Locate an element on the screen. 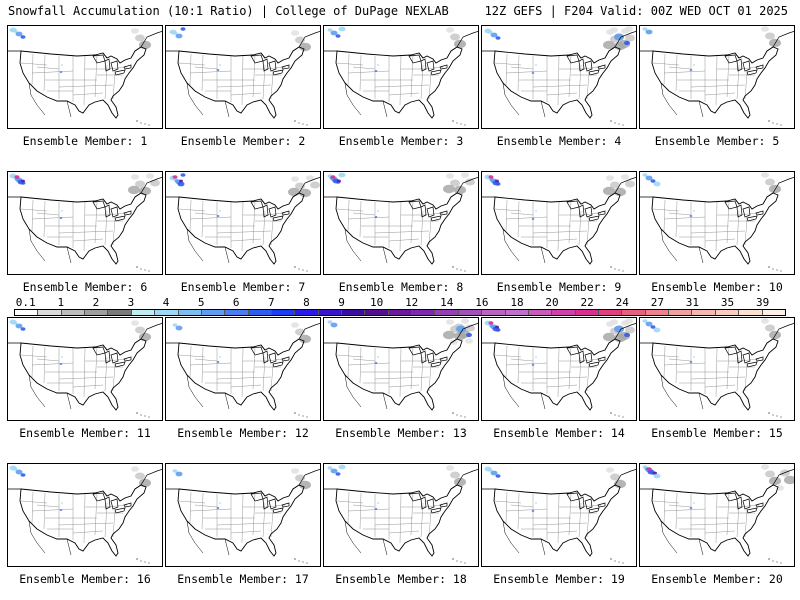  ensemble-member-label: Ensemble Member: 20 is located at coordinates (717, 579).